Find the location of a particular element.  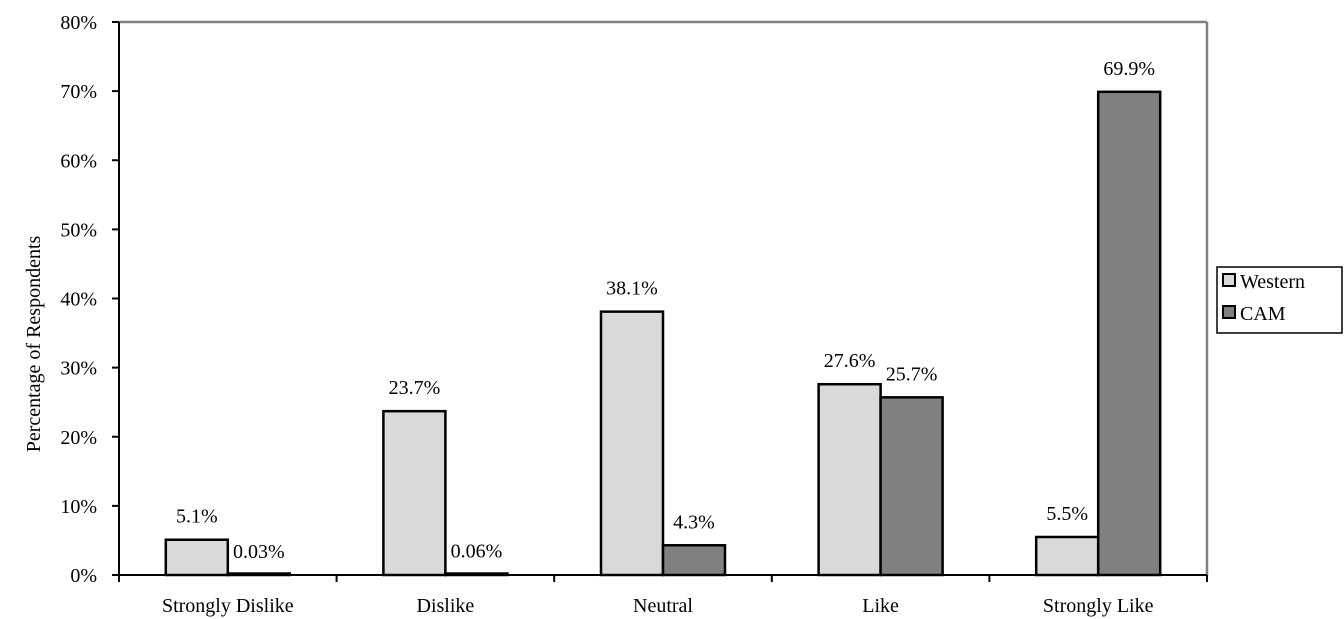

legend: Western CAM is located at coordinates (1279, 300).